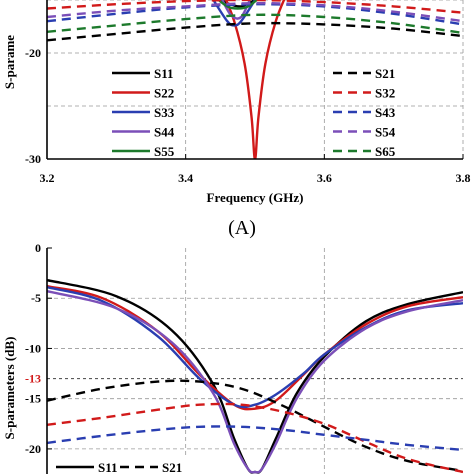  I want to click on legend-item-s54: S54, so click(364, 132).